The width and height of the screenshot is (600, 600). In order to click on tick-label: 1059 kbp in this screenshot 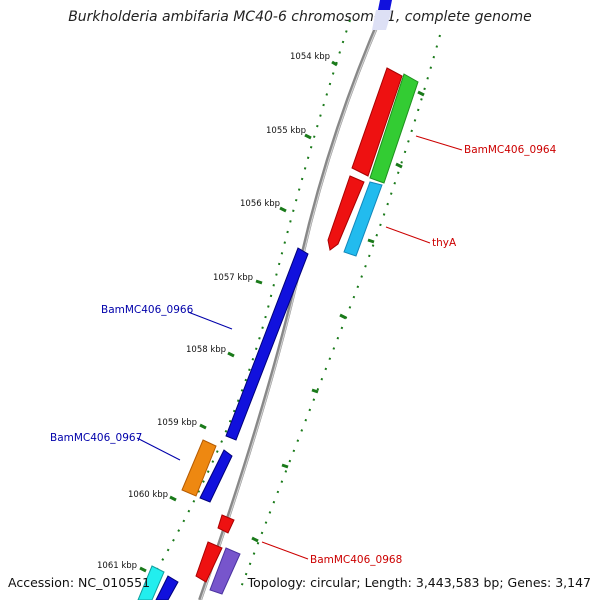, I will do `click(177, 423)`.